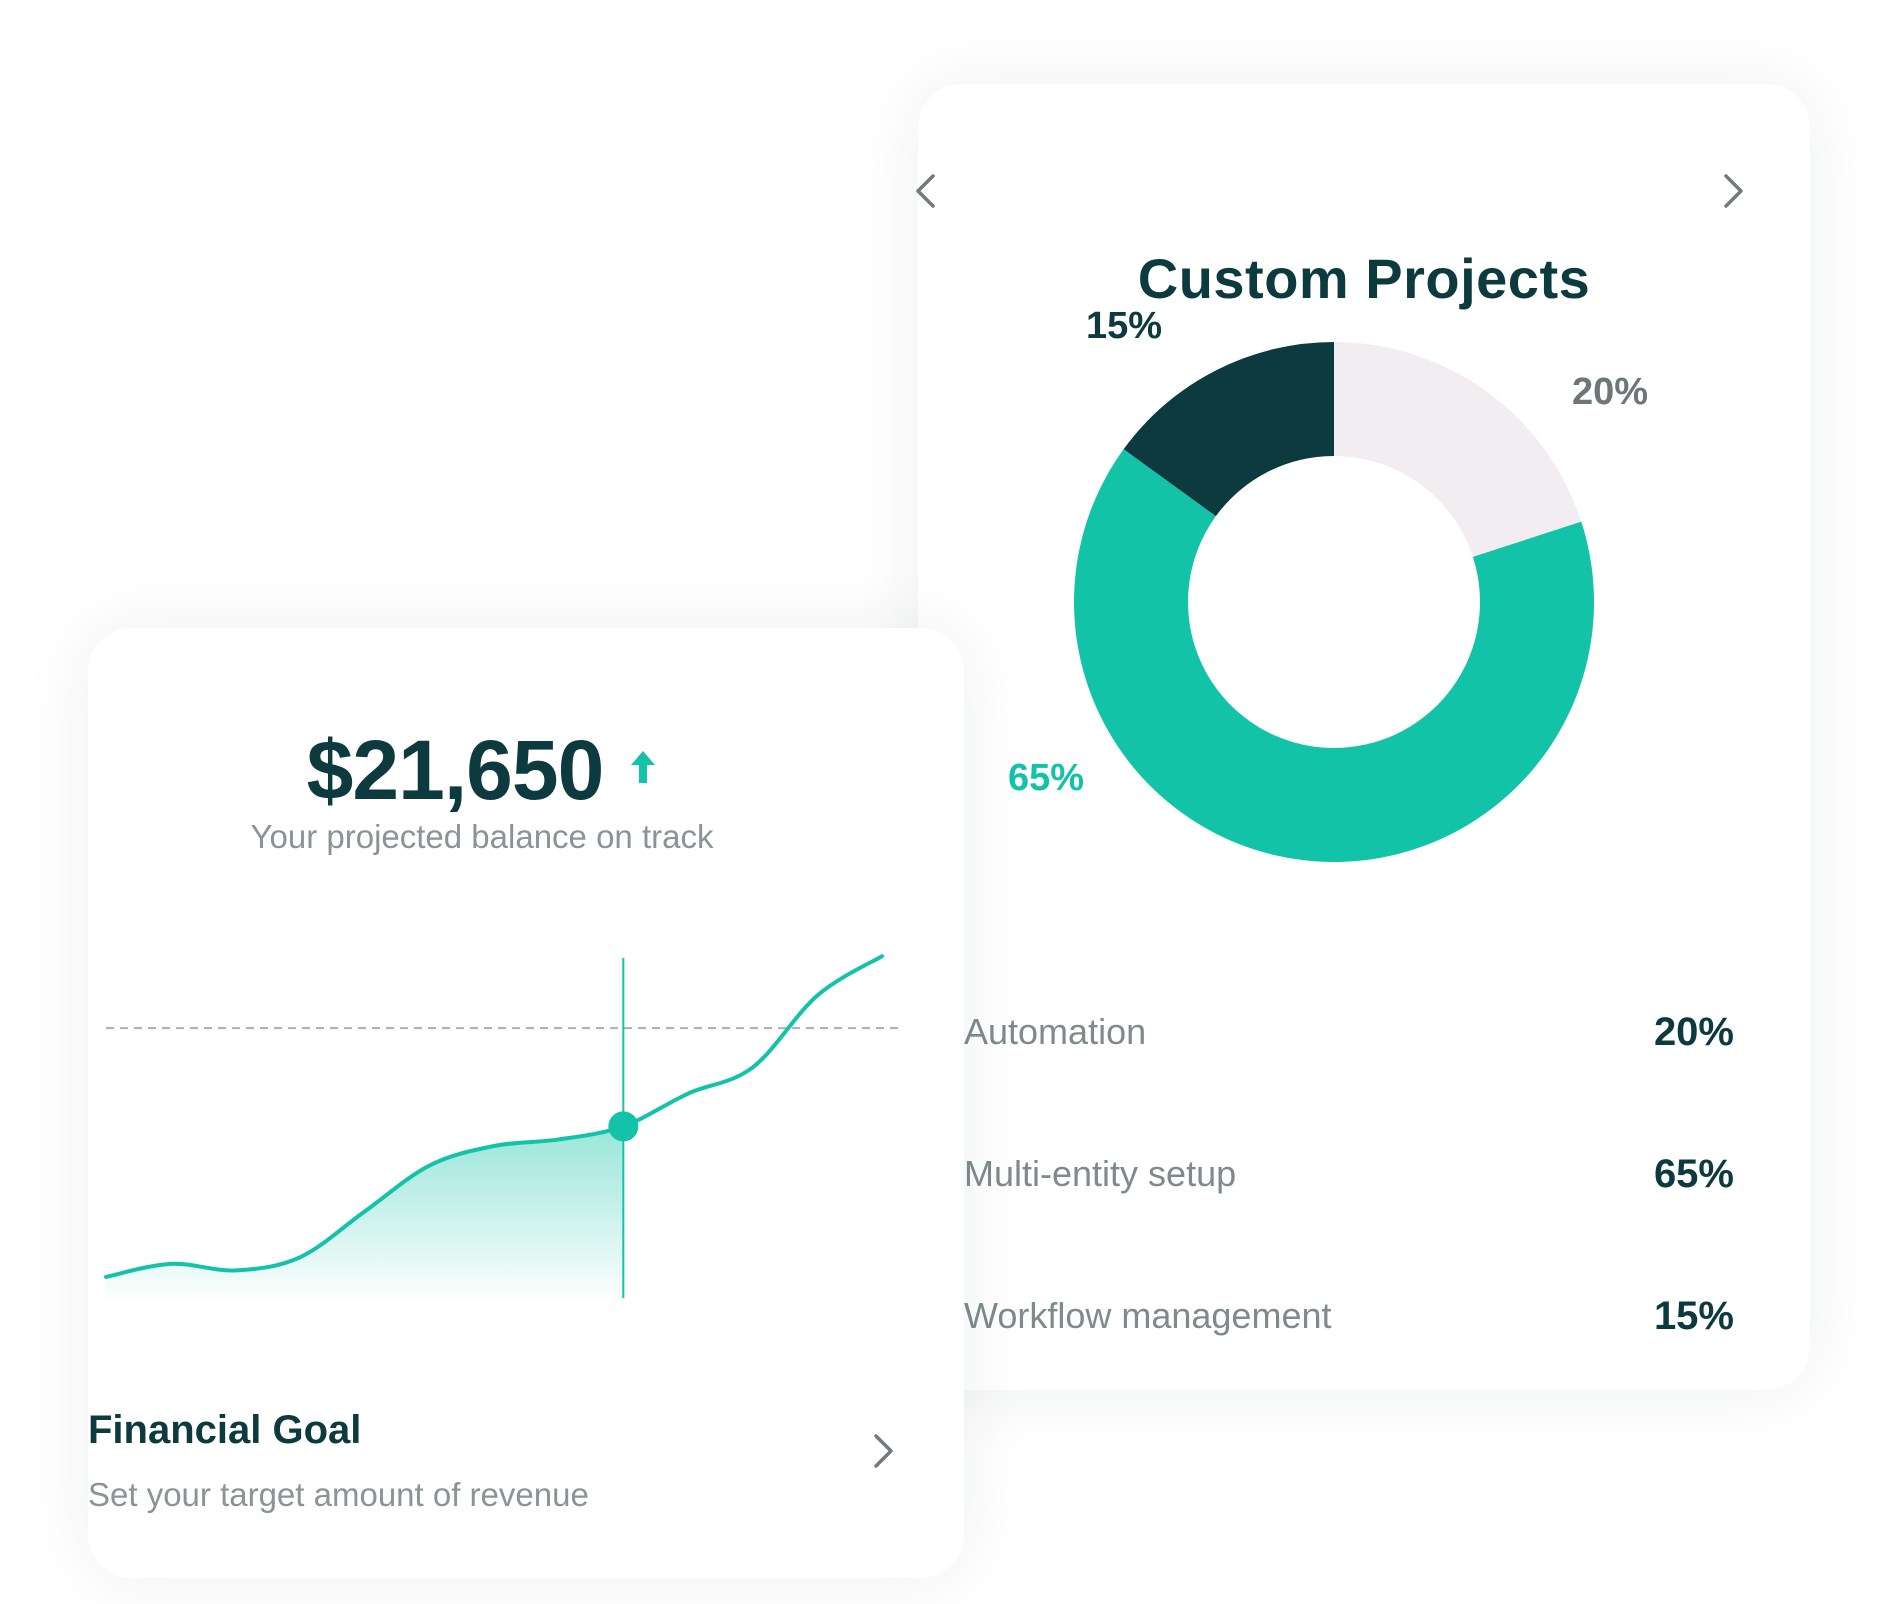  What do you see at coordinates (1055, 1031) in the screenshot?
I see `legend-label: Automation` at bounding box center [1055, 1031].